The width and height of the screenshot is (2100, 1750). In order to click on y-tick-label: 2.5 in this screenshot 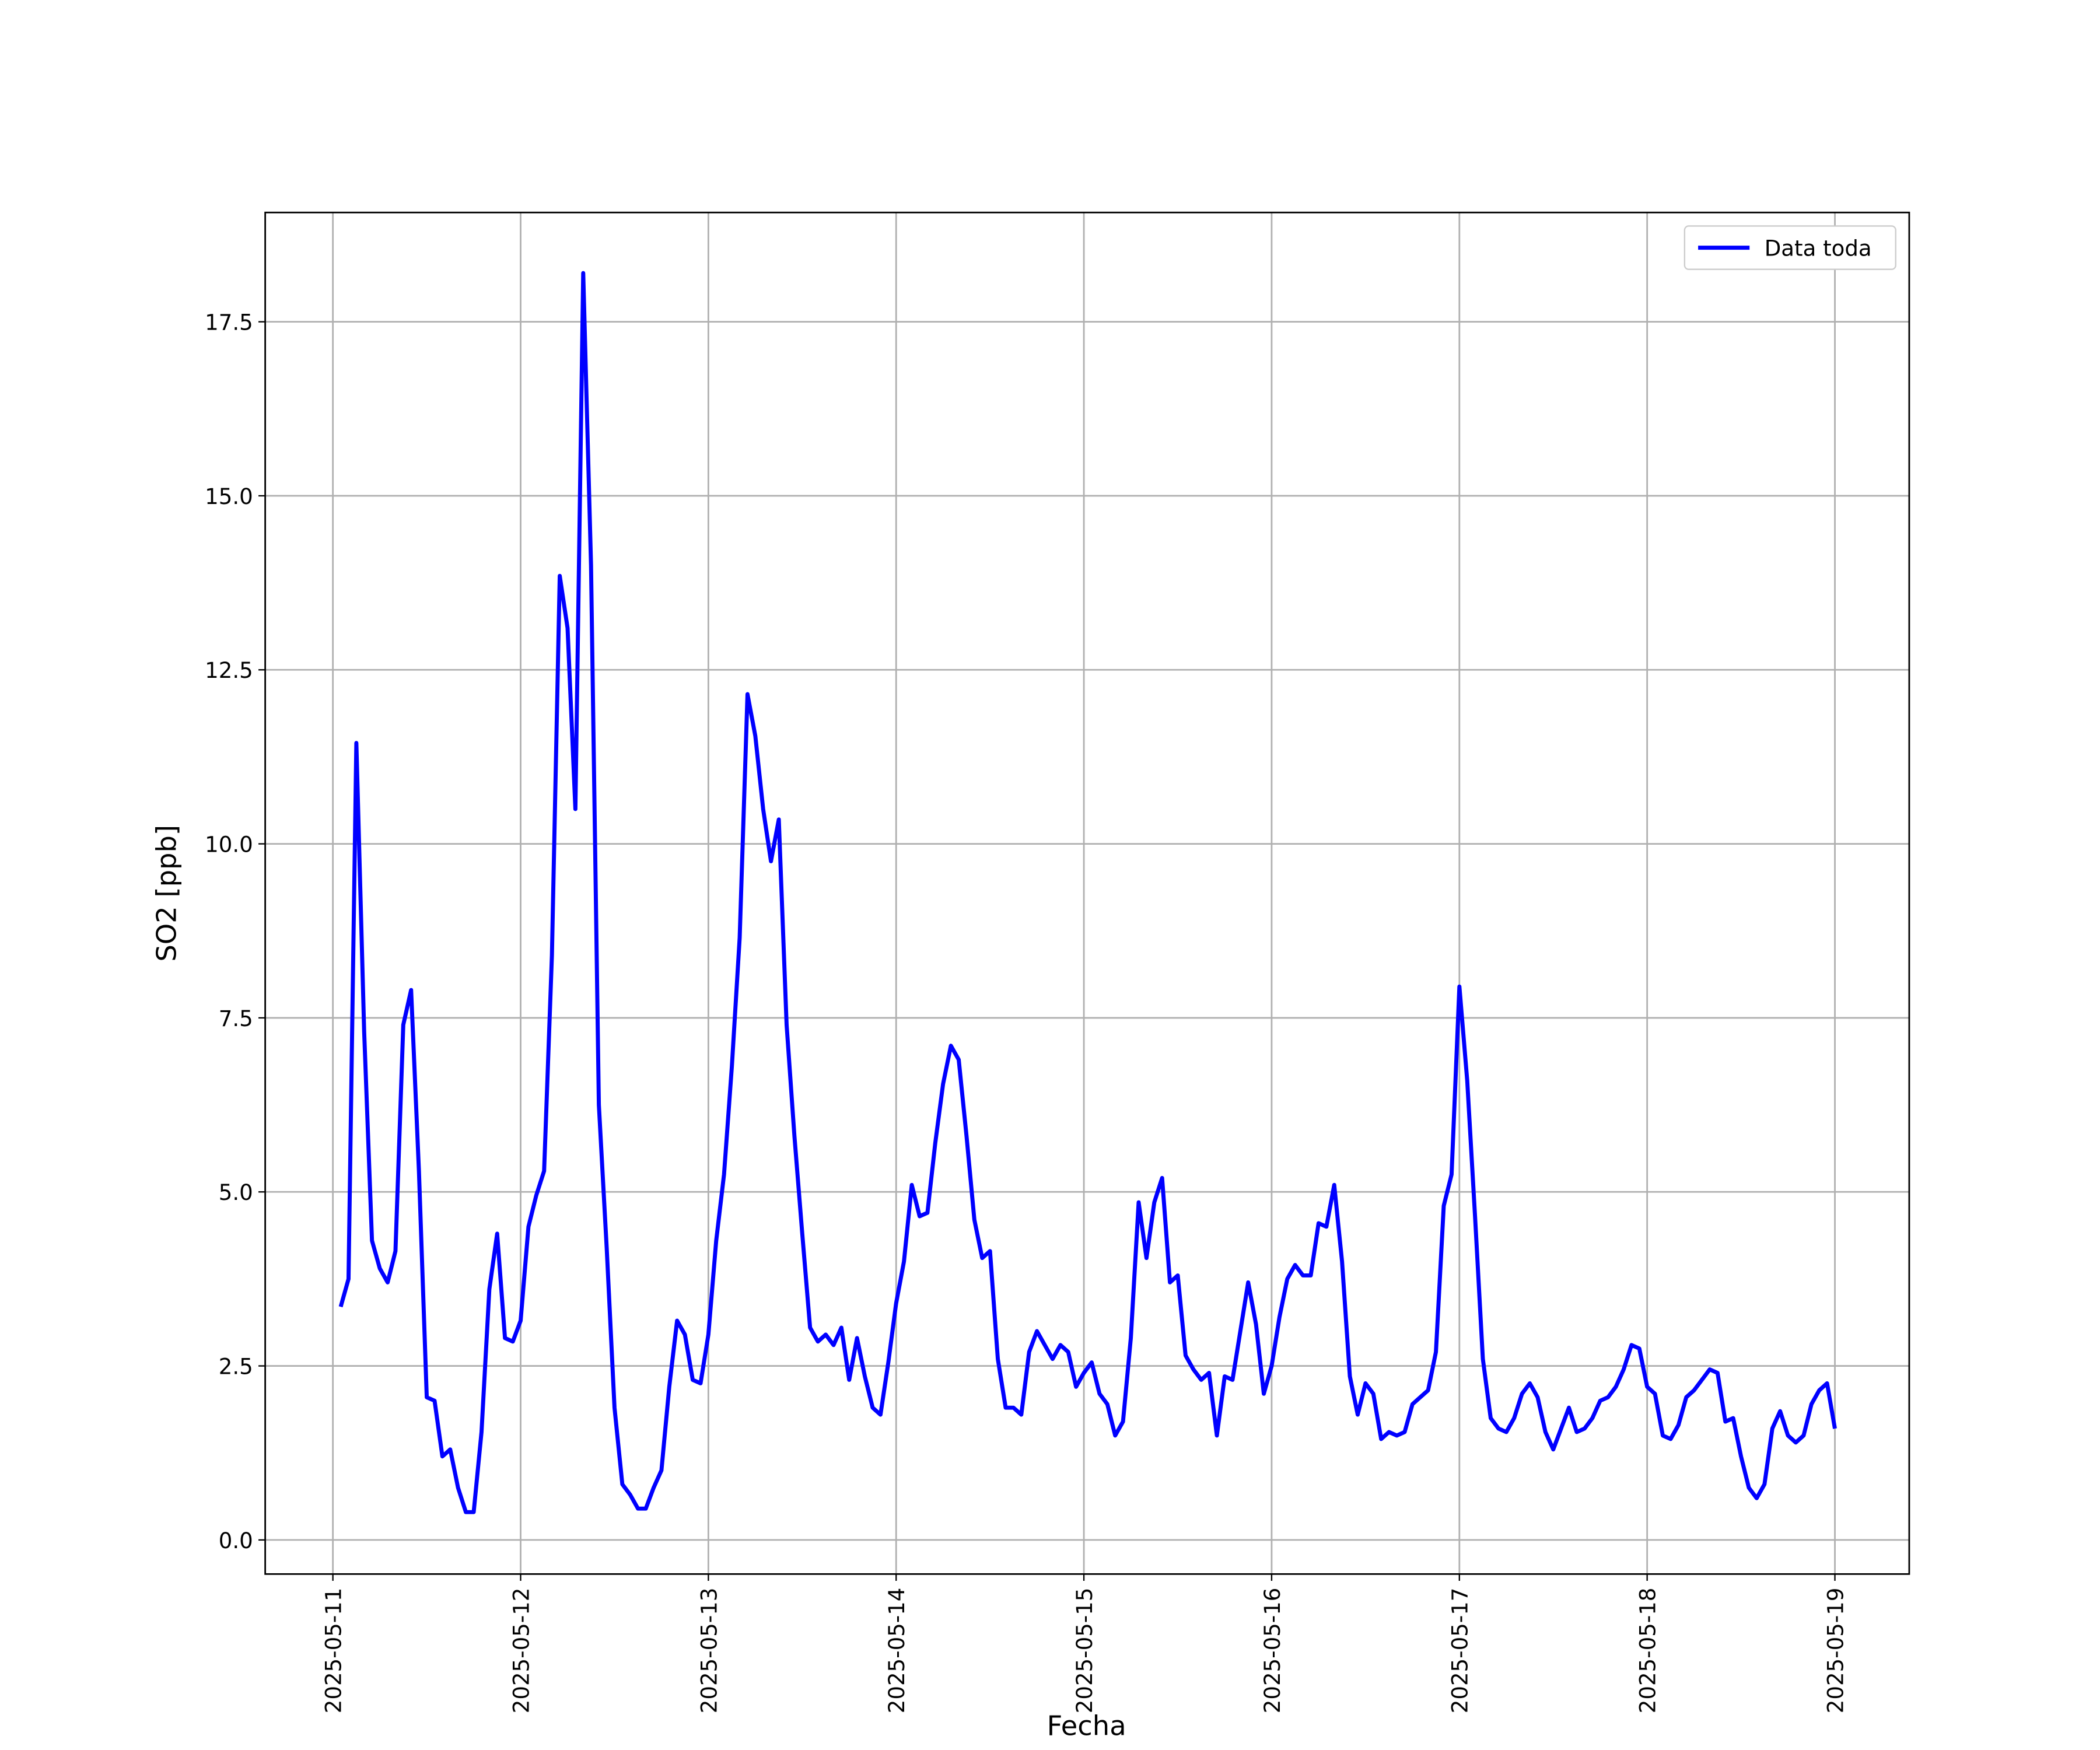, I will do `click(236, 1366)`.